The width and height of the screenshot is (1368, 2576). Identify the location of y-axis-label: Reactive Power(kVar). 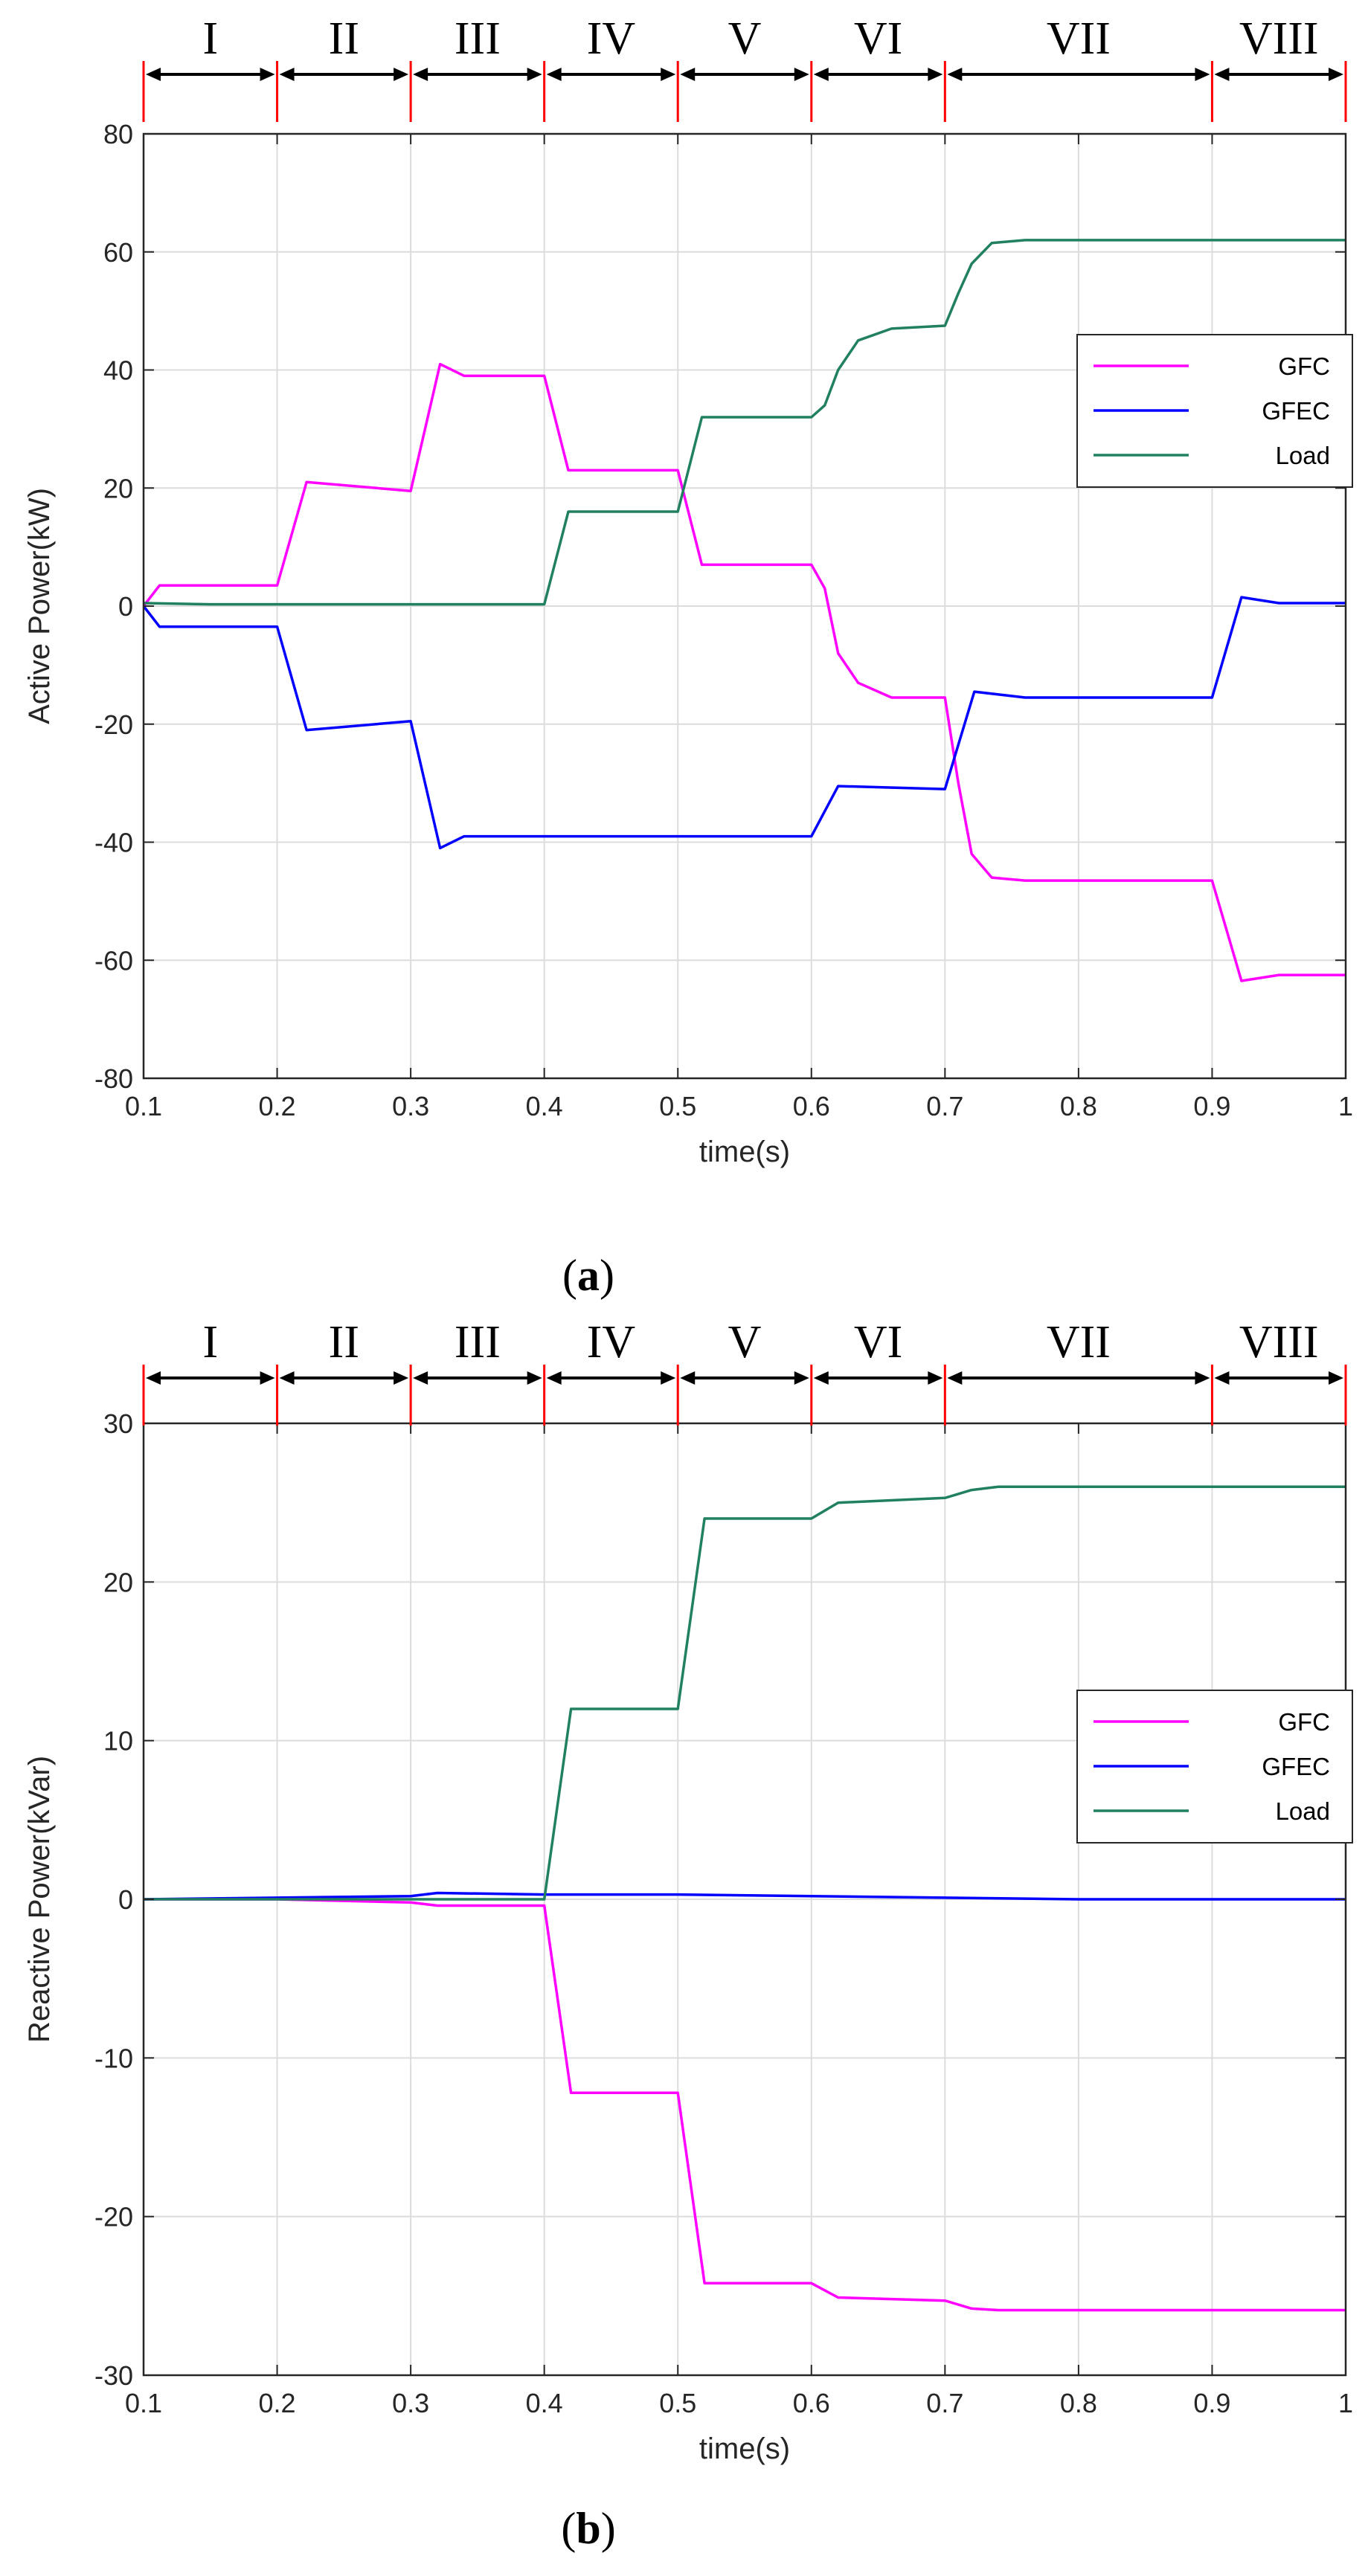
(39, 1899).